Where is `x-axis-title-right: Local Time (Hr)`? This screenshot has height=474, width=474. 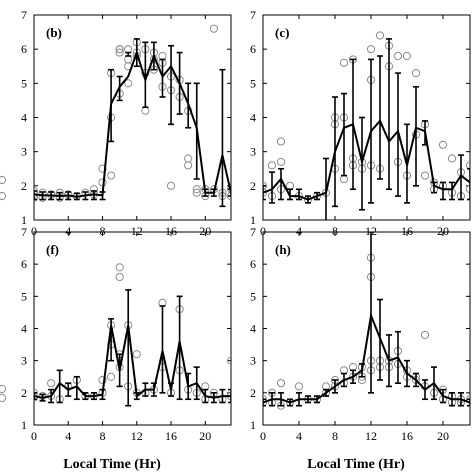
x-axis-title-right: Local Time (Hr) is located at coordinates (356, 464).